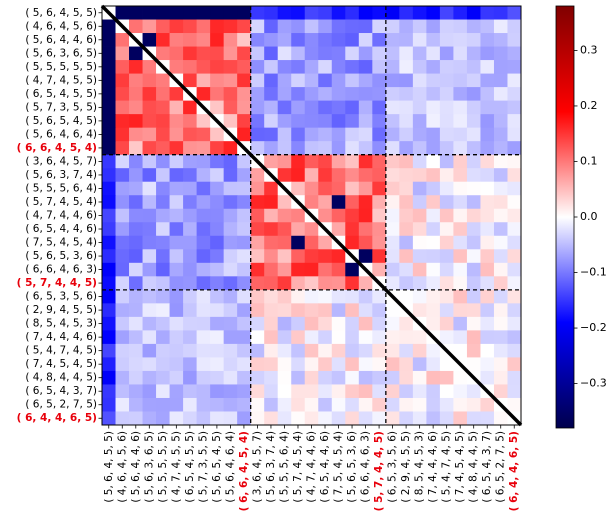  I want to click on y-tick-label: ( 6, 5, 3, 5, 6), so click(61, 297).